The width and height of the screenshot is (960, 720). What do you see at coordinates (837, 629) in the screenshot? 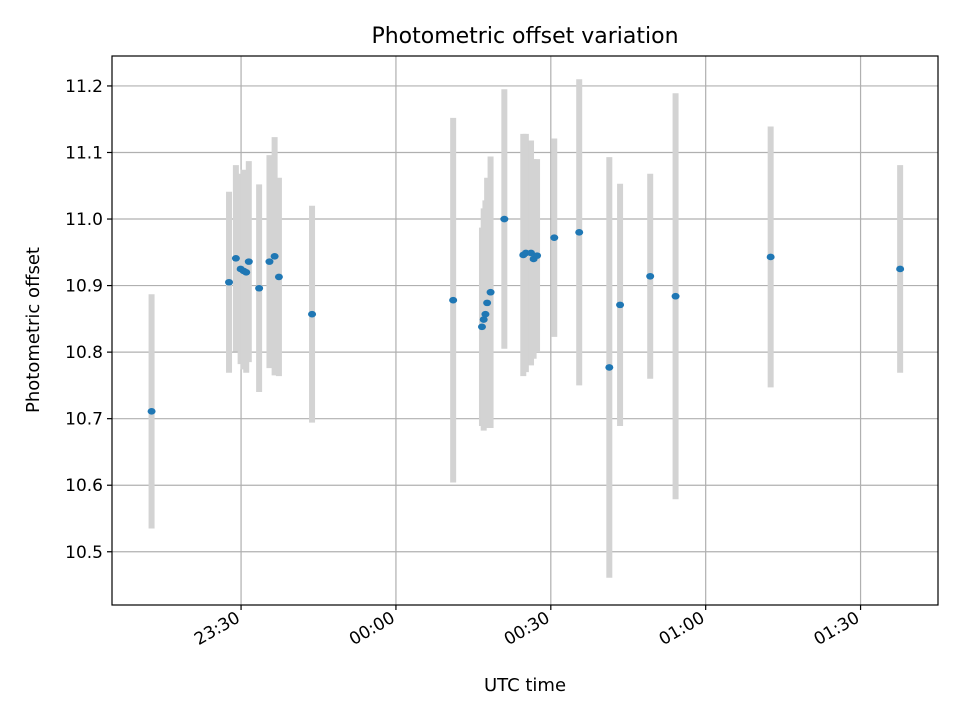
I see `x-tick-label: 01:30` at bounding box center [837, 629].